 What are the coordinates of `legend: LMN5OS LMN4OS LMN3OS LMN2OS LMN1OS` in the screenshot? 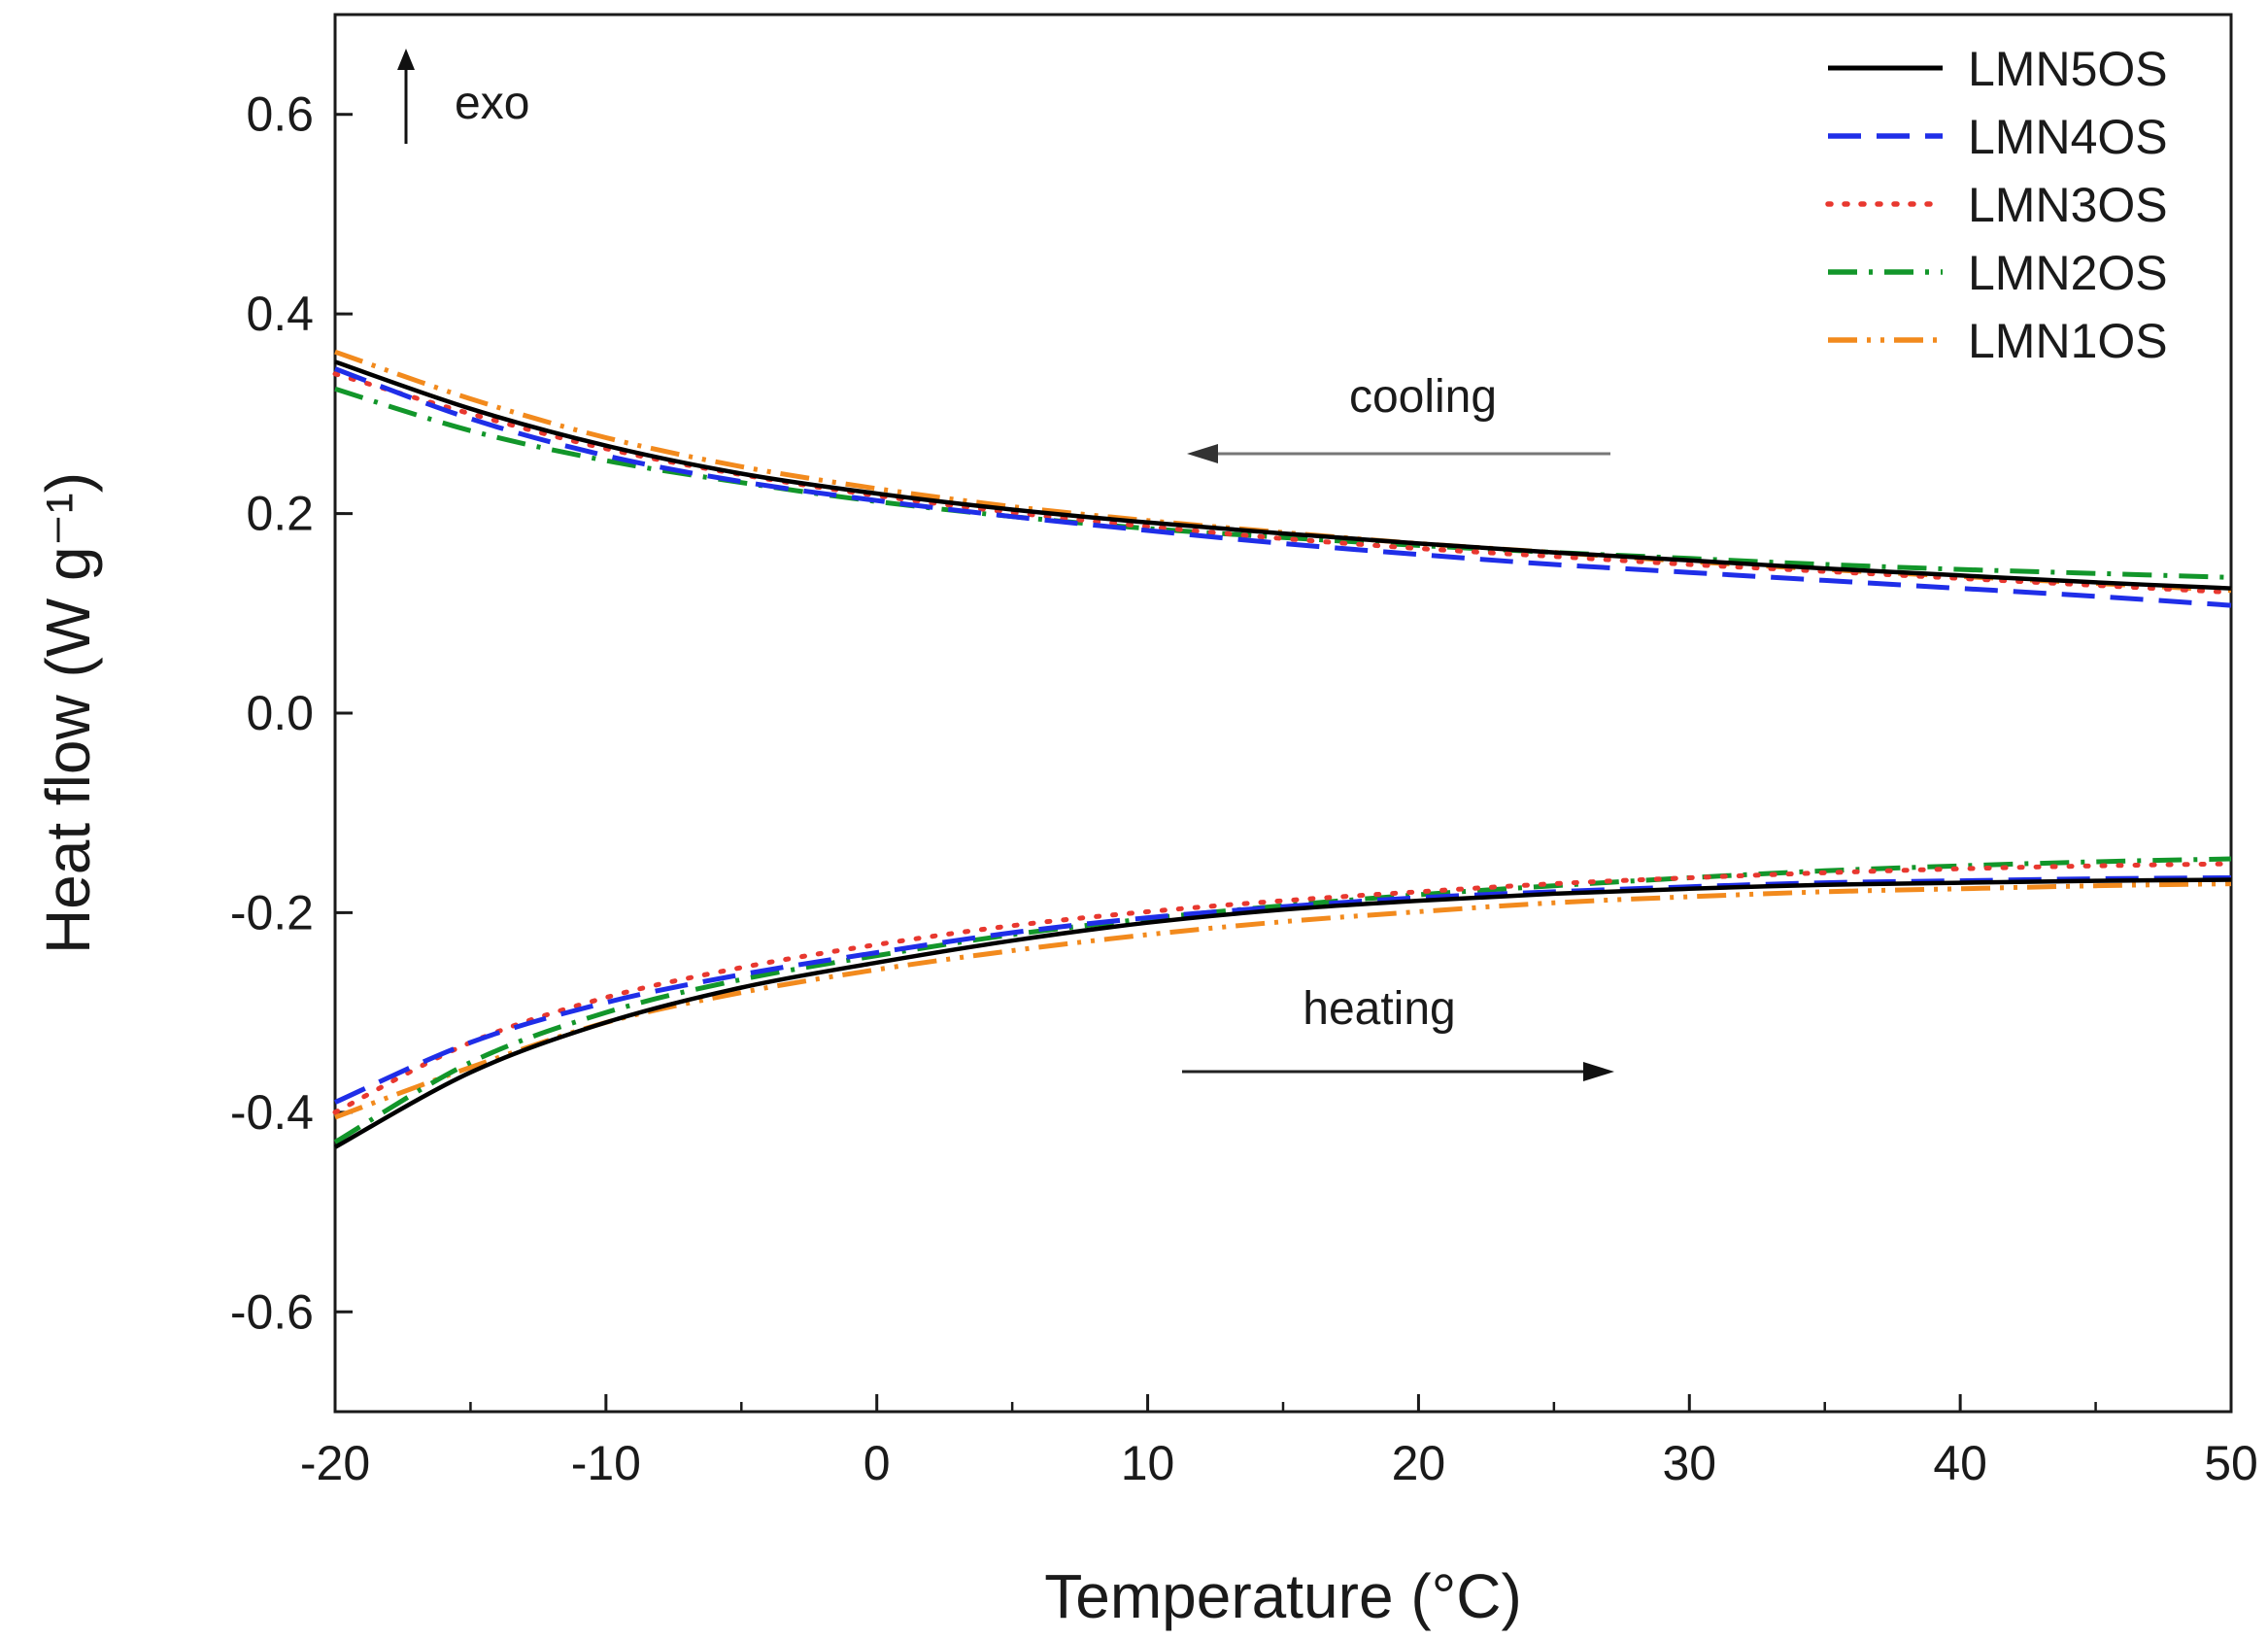 It's located at (1997, 205).